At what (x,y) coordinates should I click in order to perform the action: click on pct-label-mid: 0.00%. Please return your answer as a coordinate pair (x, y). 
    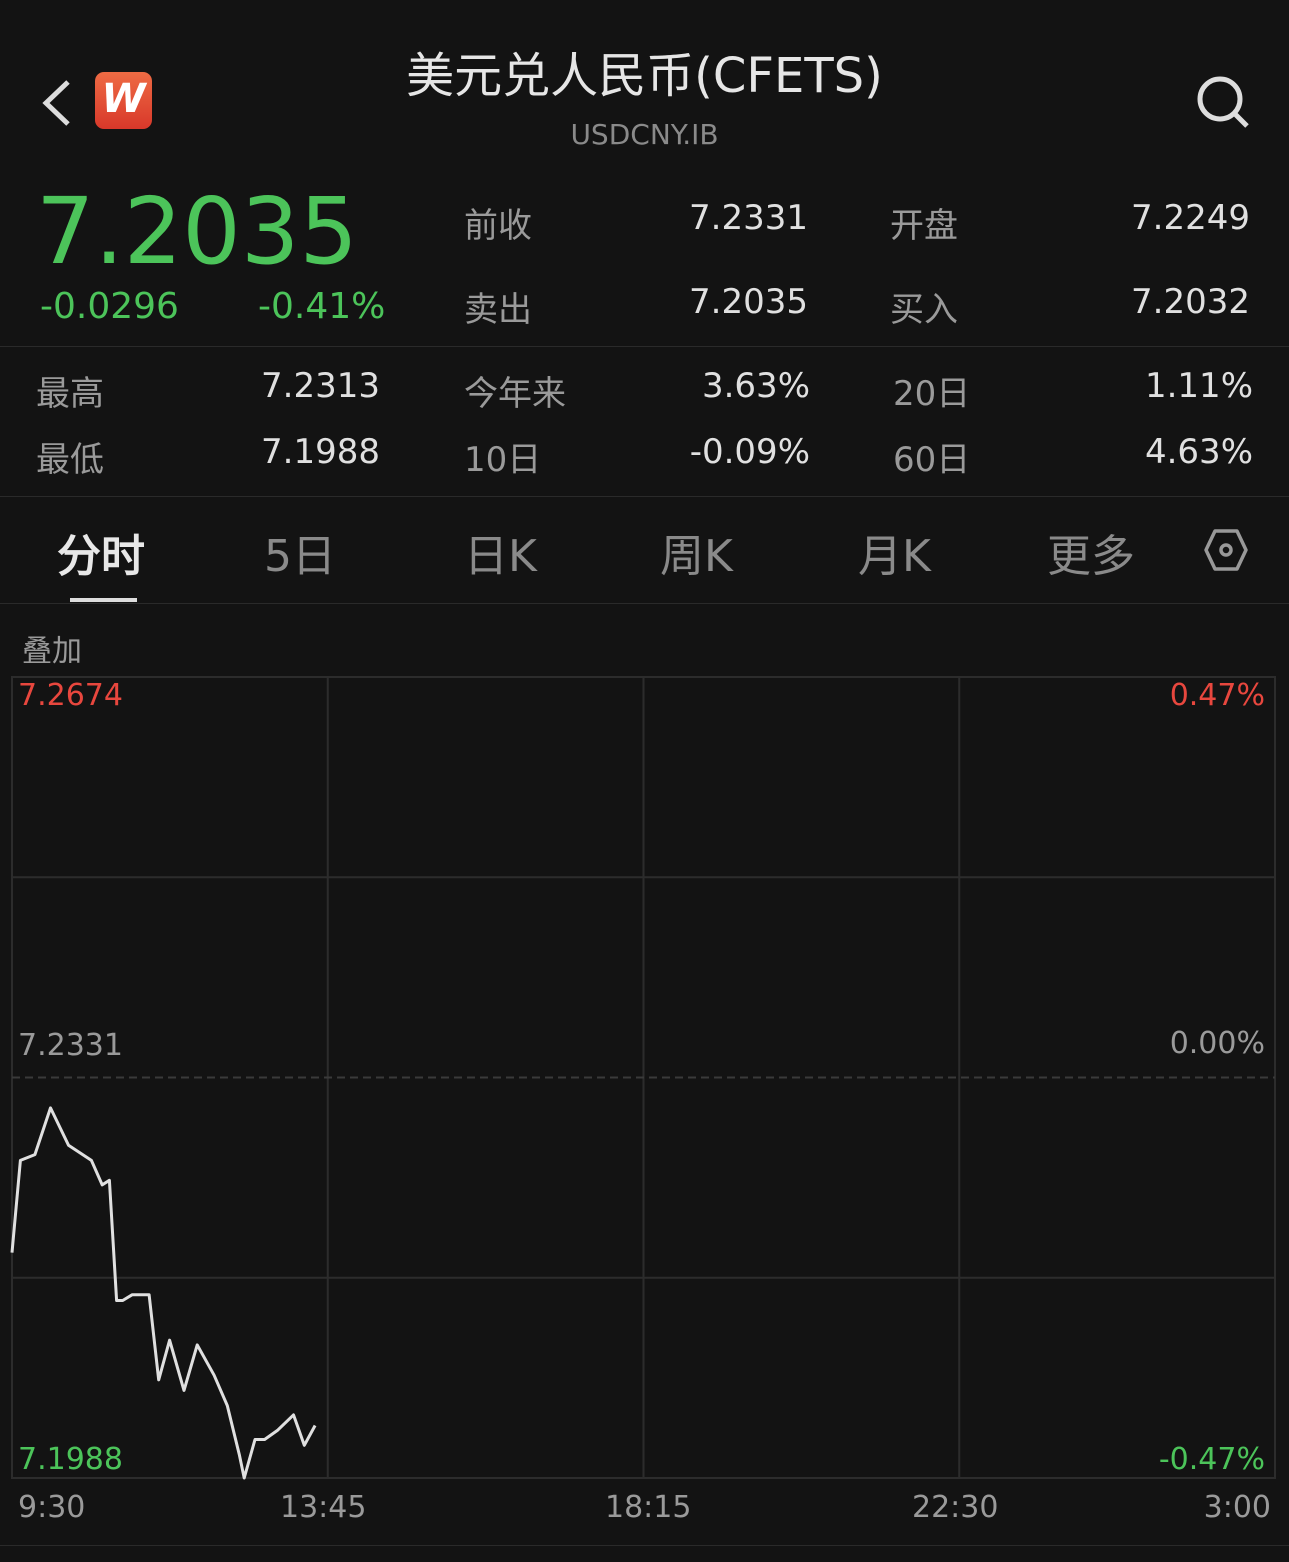
    Looking at the image, I should click on (1217, 1043).